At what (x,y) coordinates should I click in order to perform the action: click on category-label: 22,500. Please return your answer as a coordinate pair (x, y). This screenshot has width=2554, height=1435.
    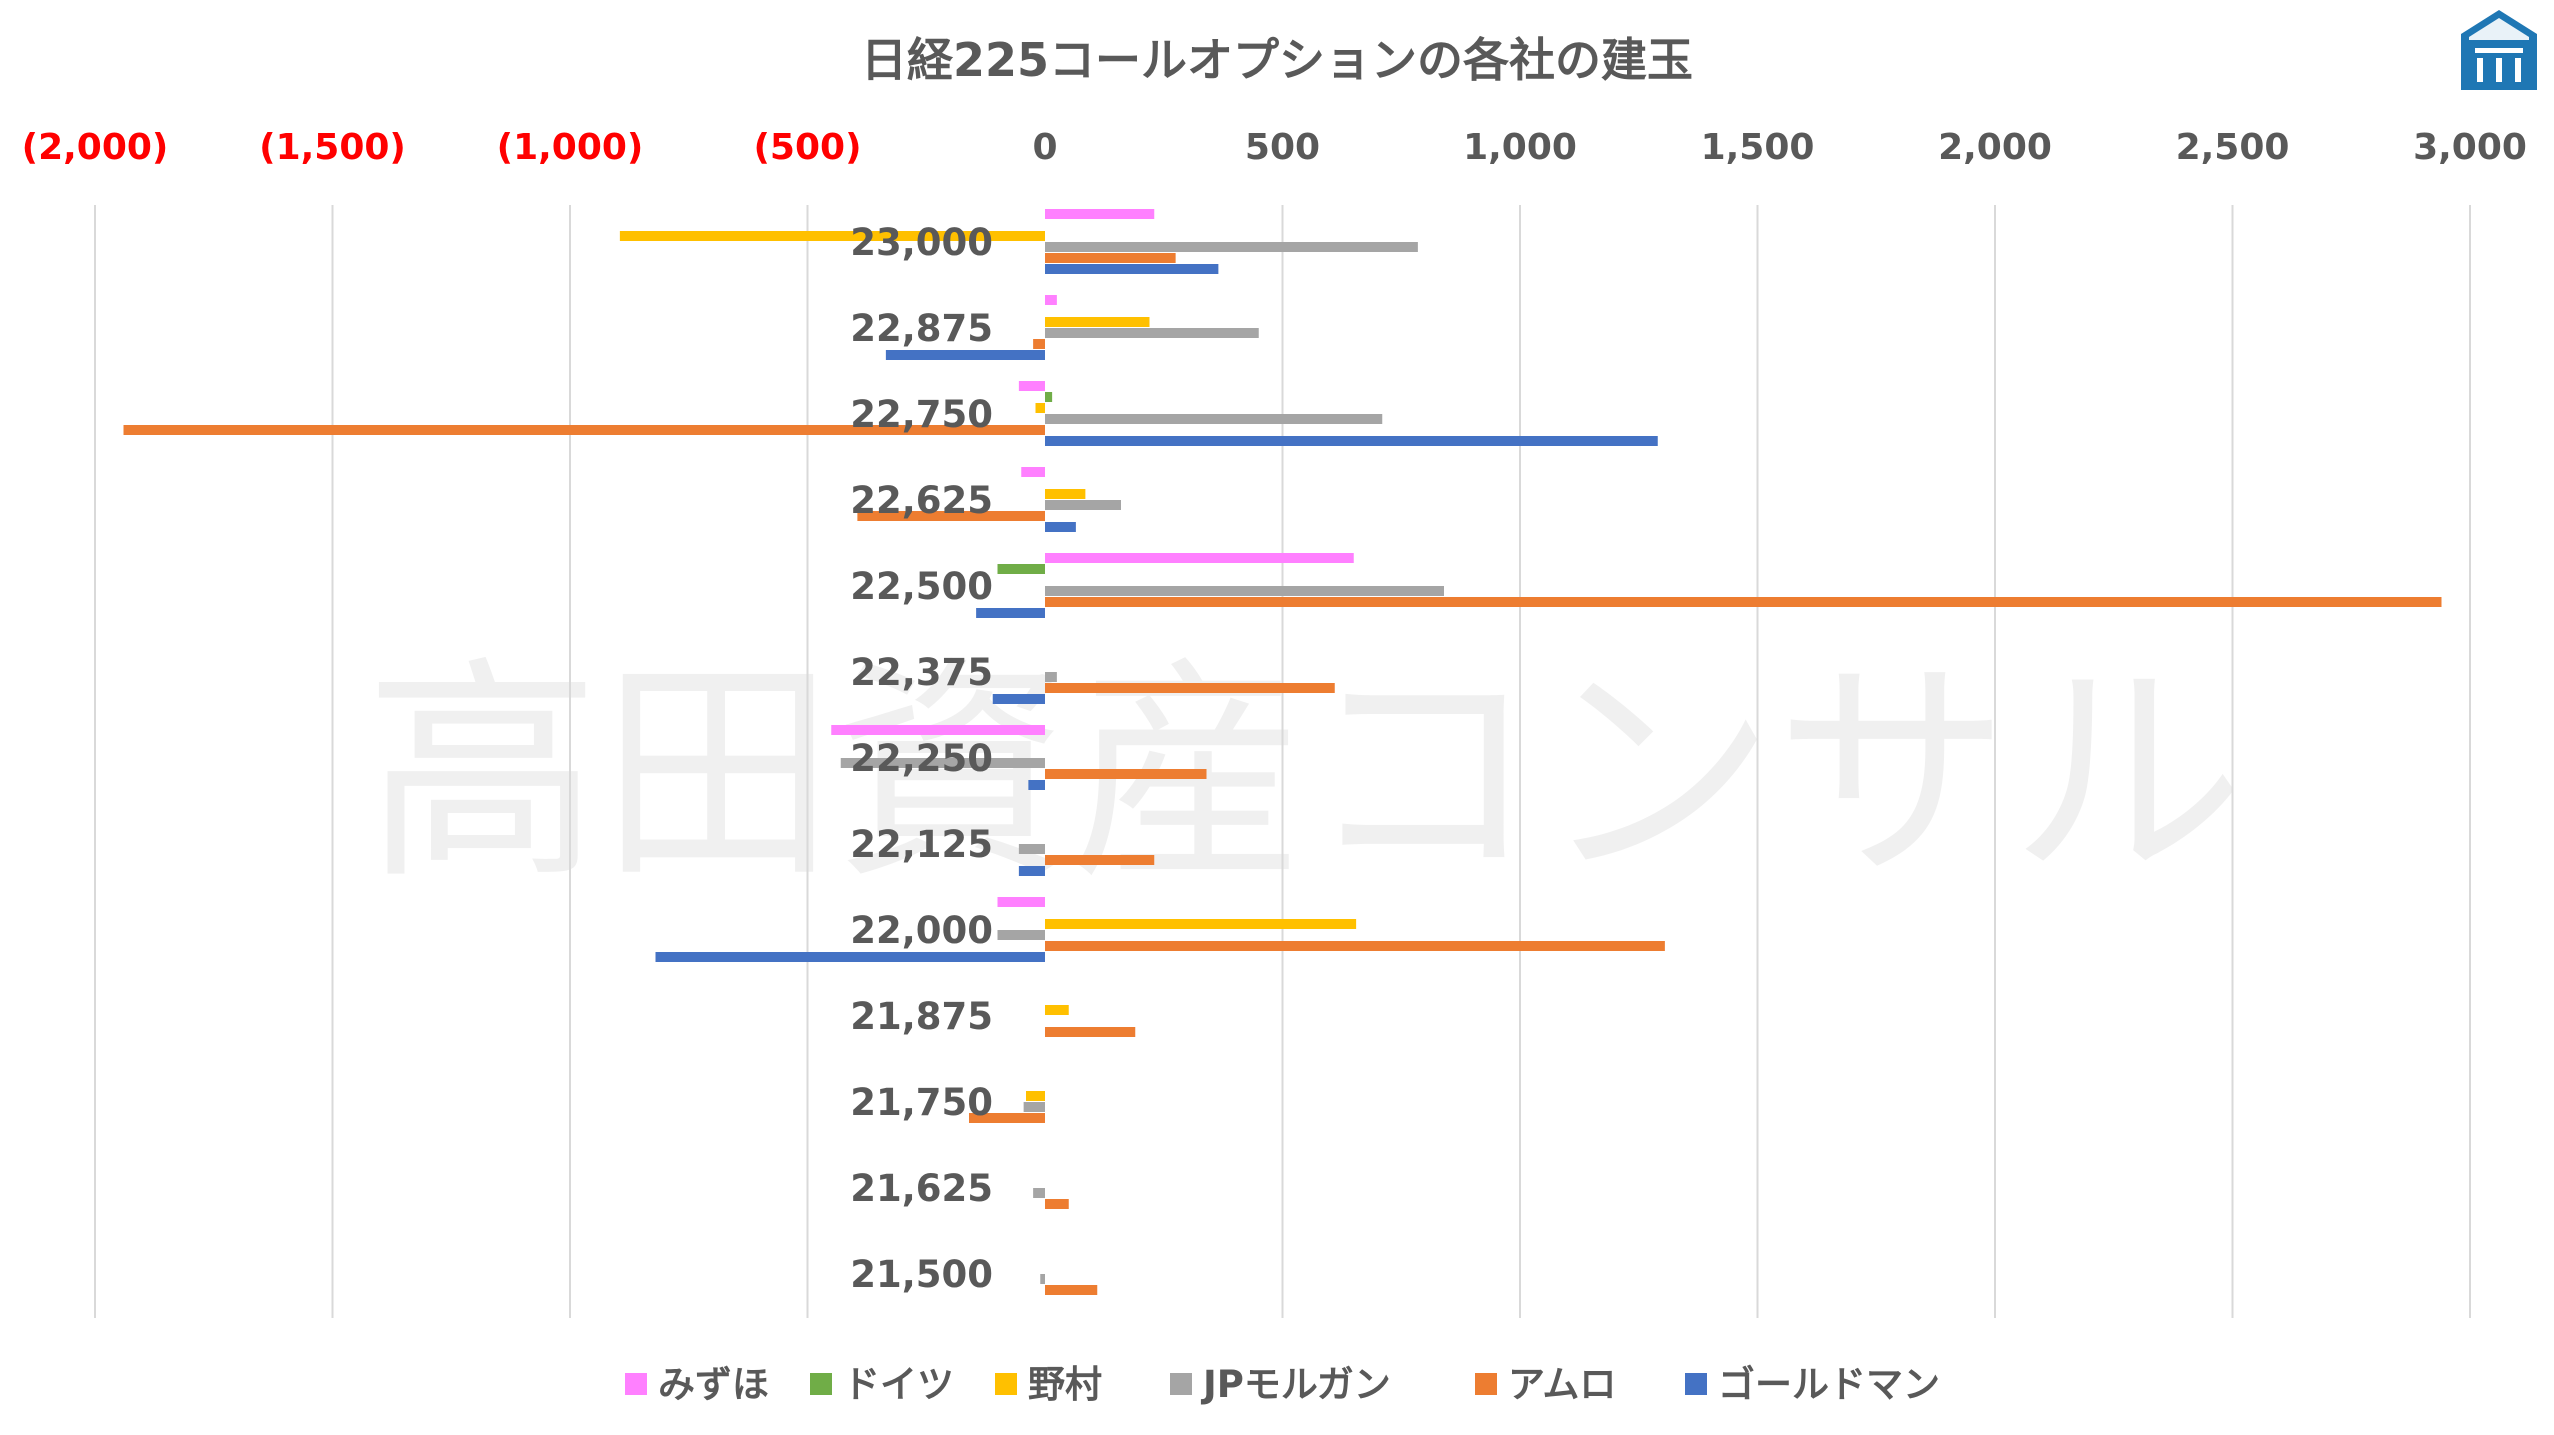
    Looking at the image, I should click on (921, 586).